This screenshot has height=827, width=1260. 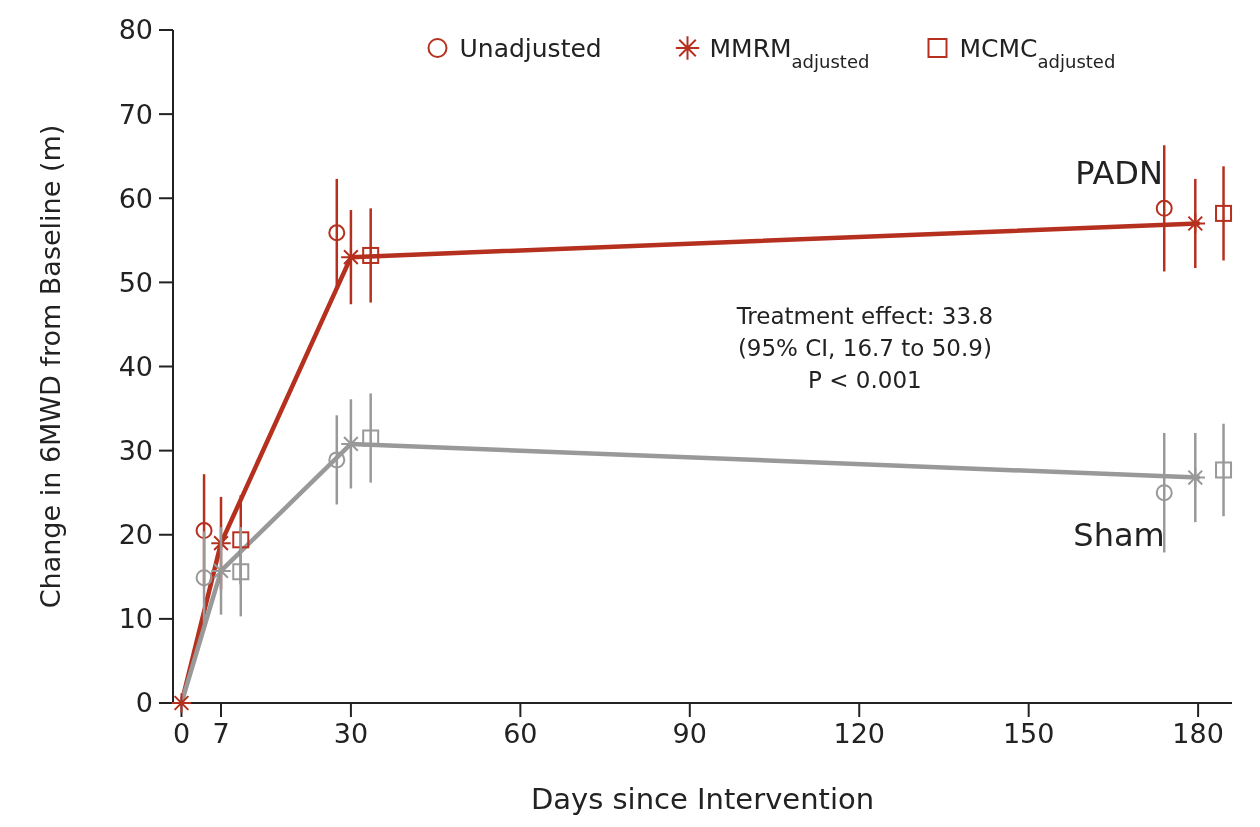 I want to click on x-tick-label: 90, so click(x=689, y=733).